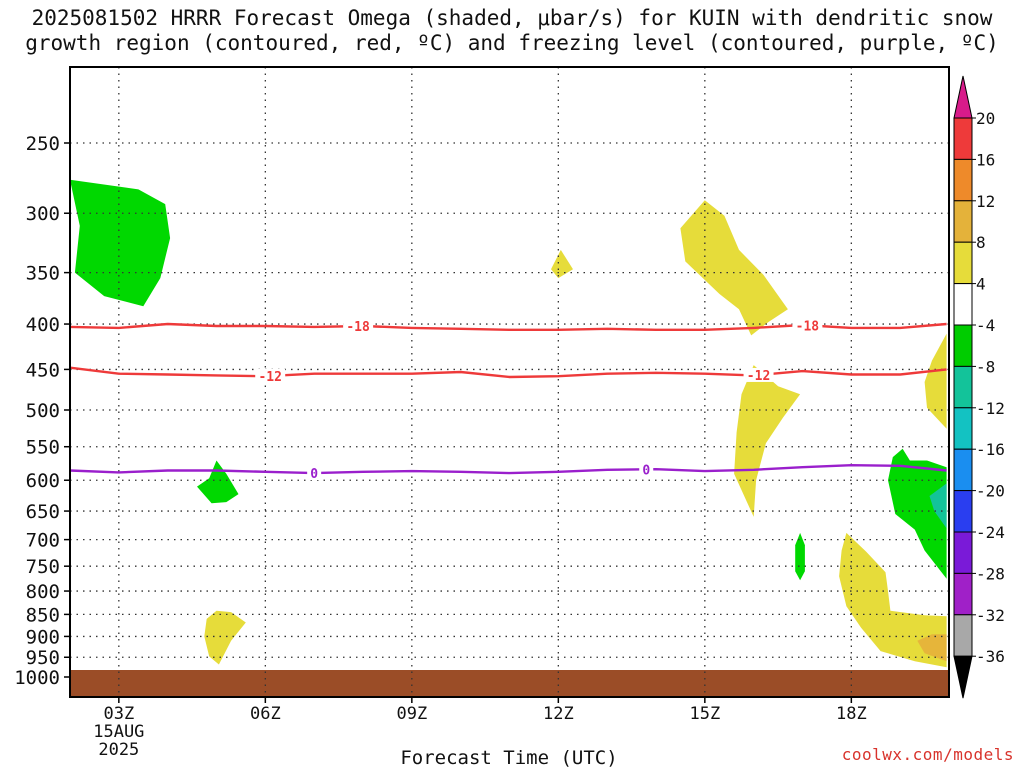 This screenshot has height=768, width=1024. Describe the element at coordinates (43, 214) in the screenshot. I see `y-tick-label: 300` at that location.